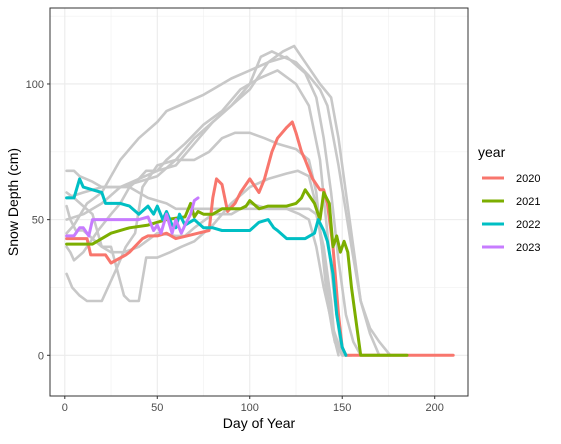 The width and height of the screenshot is (561, 444). Describe the element at coordinates (41, 356) in the screenshot. I see `y-tick-label-0: 0` at that location.